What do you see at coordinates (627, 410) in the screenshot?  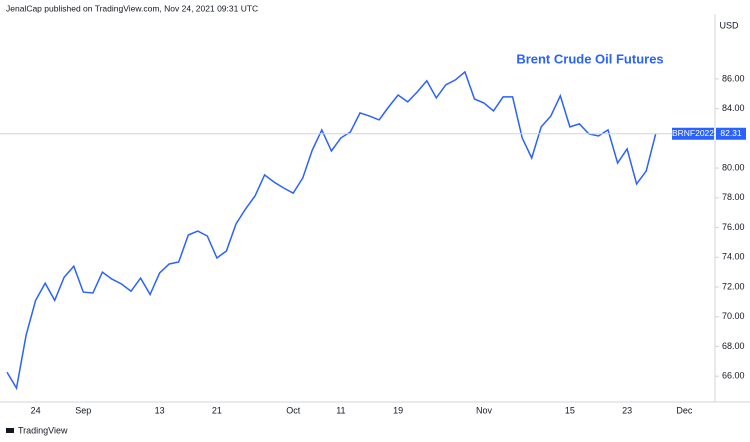 I see `x-tick-label: 23` at bounding box center [627, 410].